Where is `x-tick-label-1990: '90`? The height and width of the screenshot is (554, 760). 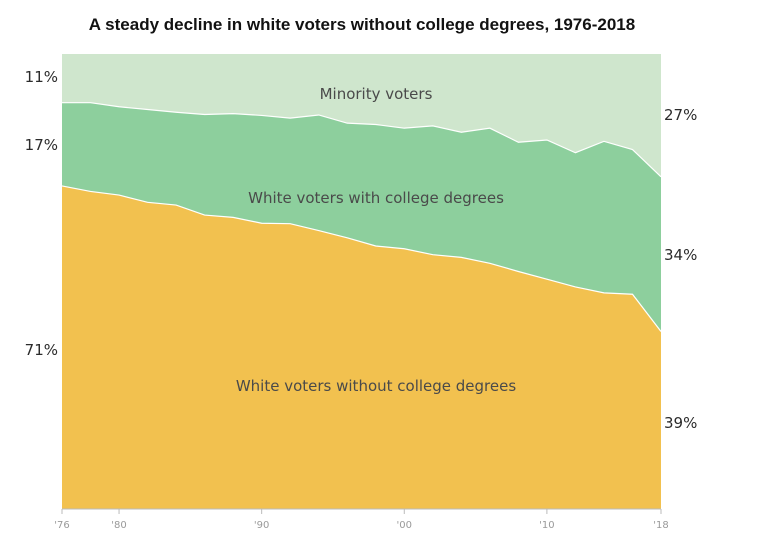 x-tick-label-1990: '90 is located at coordinates (261, 525).